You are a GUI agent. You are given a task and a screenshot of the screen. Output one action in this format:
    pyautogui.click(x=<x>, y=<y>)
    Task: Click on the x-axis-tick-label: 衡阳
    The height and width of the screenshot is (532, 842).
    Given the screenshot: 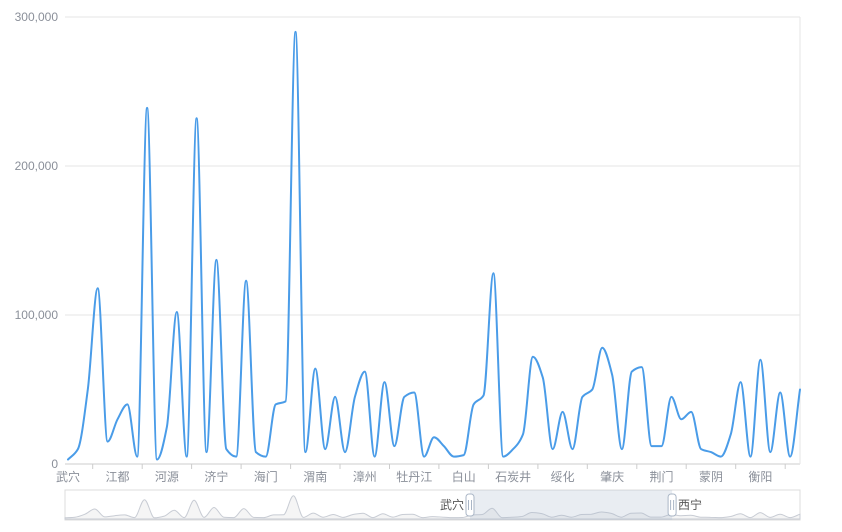 What is the action you would take?
    pyautogui.click(x=760, y=477)
    